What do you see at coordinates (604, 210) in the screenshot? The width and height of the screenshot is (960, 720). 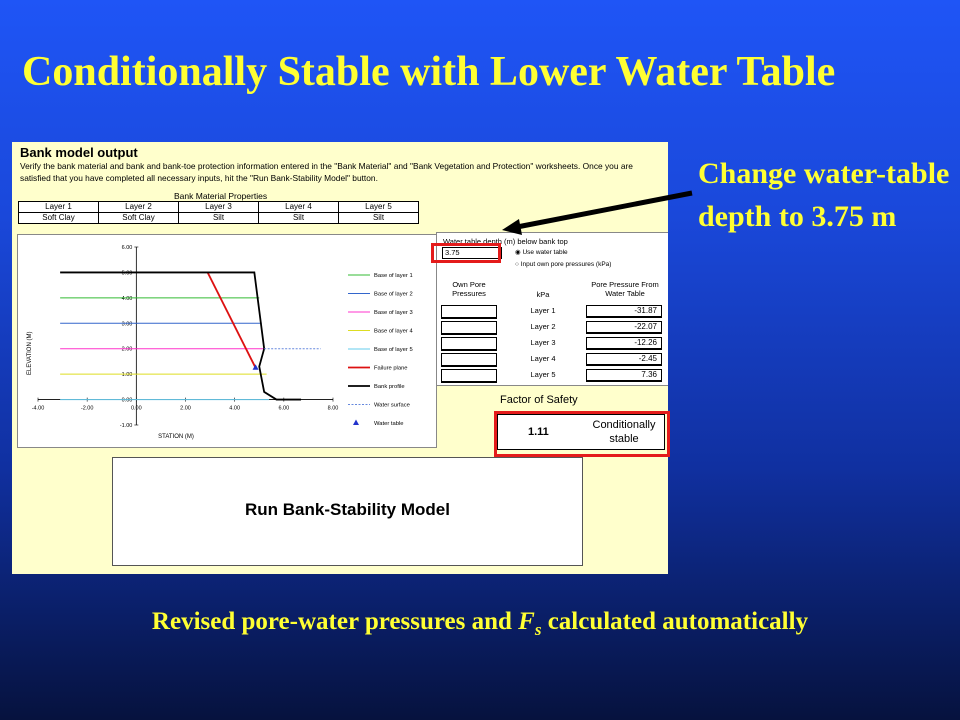 I see `callout-arrow-line` at bounding box center [604, 210].